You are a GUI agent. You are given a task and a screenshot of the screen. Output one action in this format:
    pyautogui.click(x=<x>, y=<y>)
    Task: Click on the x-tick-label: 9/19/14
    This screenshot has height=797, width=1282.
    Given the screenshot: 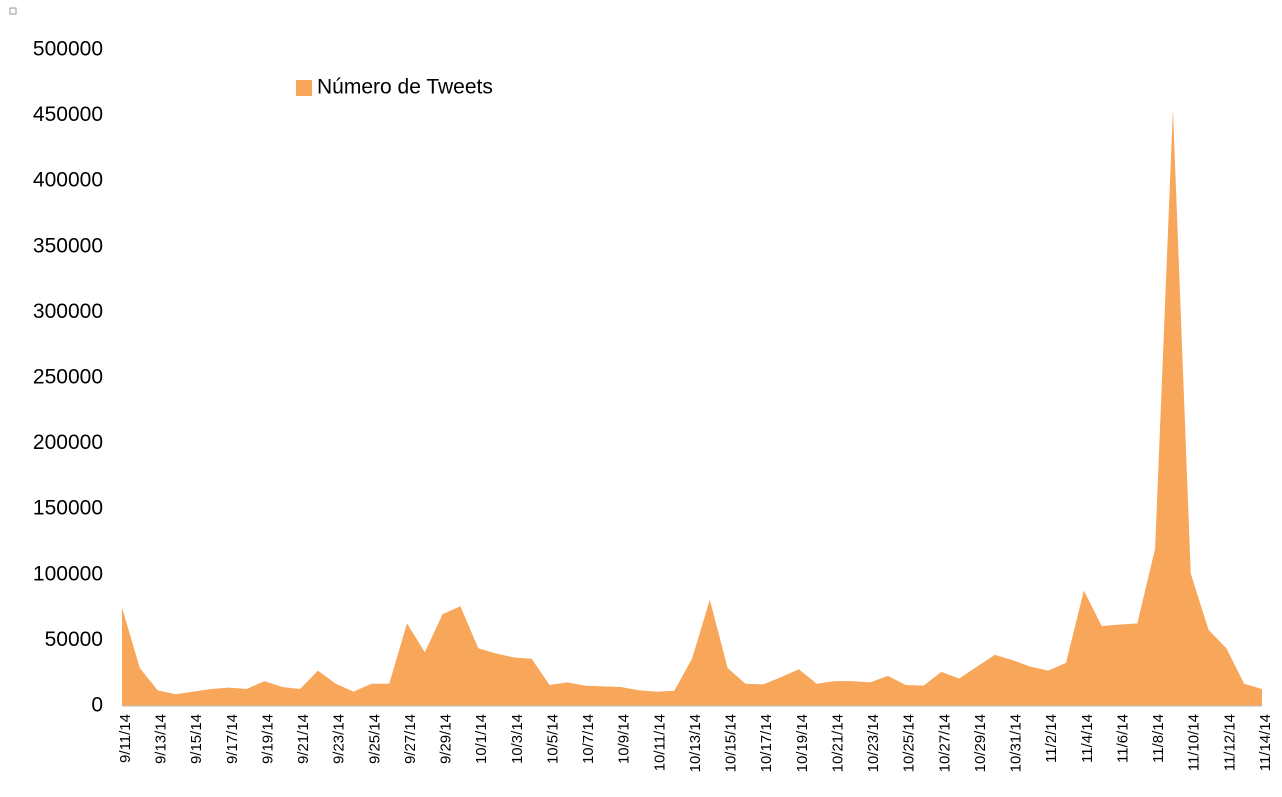 What is the action you would take?
    pyautogui.click(x=267, y=739)
    